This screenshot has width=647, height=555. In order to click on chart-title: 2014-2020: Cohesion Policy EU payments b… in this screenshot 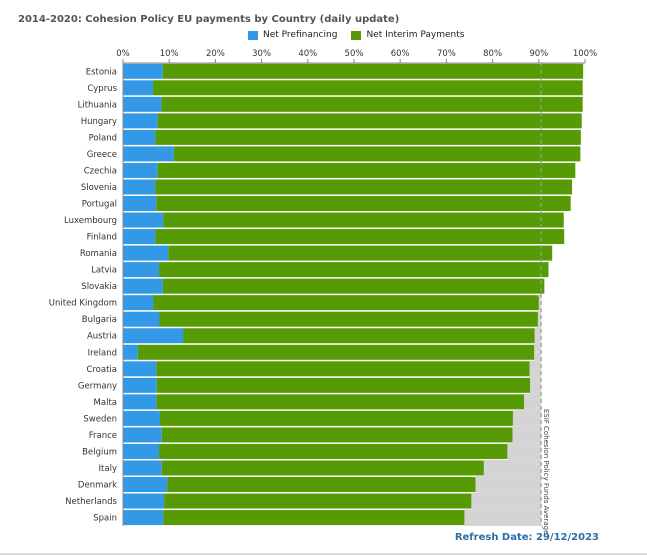, I will do `click(209, 19)`.